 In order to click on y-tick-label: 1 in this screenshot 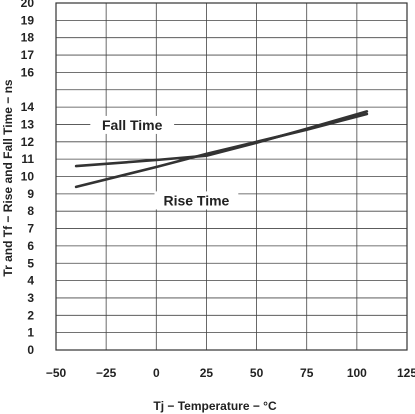, I will do `click(30, 333)`.